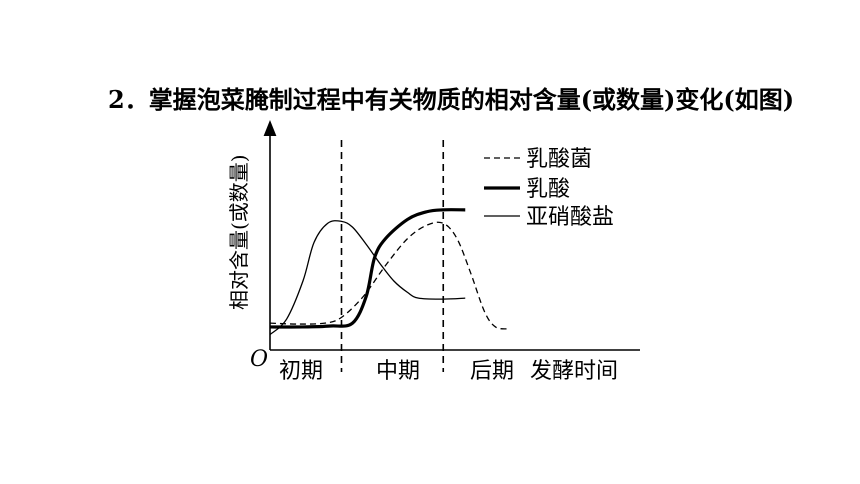 The width and height of the screenshot is (860, 484). Describe the element at coordinates (574, 371) in the screenshot. I see `x-axis-label: 发酵时间` at that location.